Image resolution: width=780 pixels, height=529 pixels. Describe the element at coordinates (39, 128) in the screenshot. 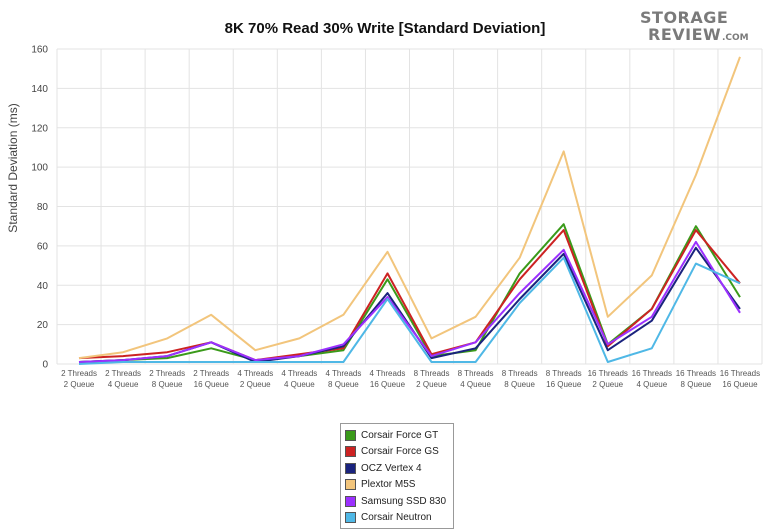

I see `y-tick-label: 120` at that location.